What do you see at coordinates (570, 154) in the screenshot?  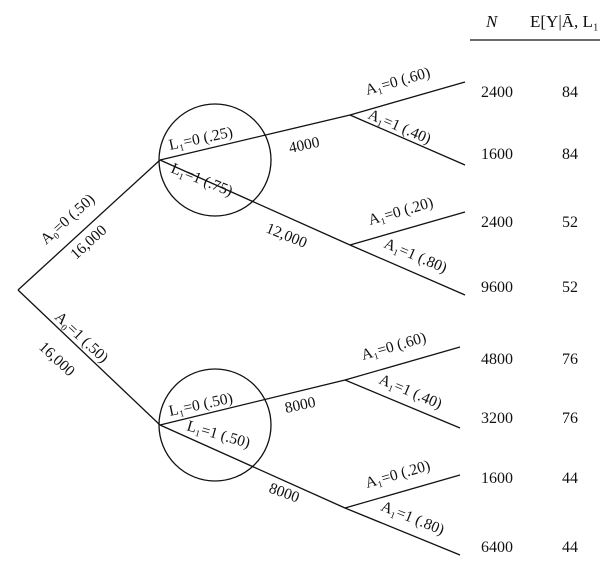 I see `row-2-e: 84` at bounding box center [570, 154].